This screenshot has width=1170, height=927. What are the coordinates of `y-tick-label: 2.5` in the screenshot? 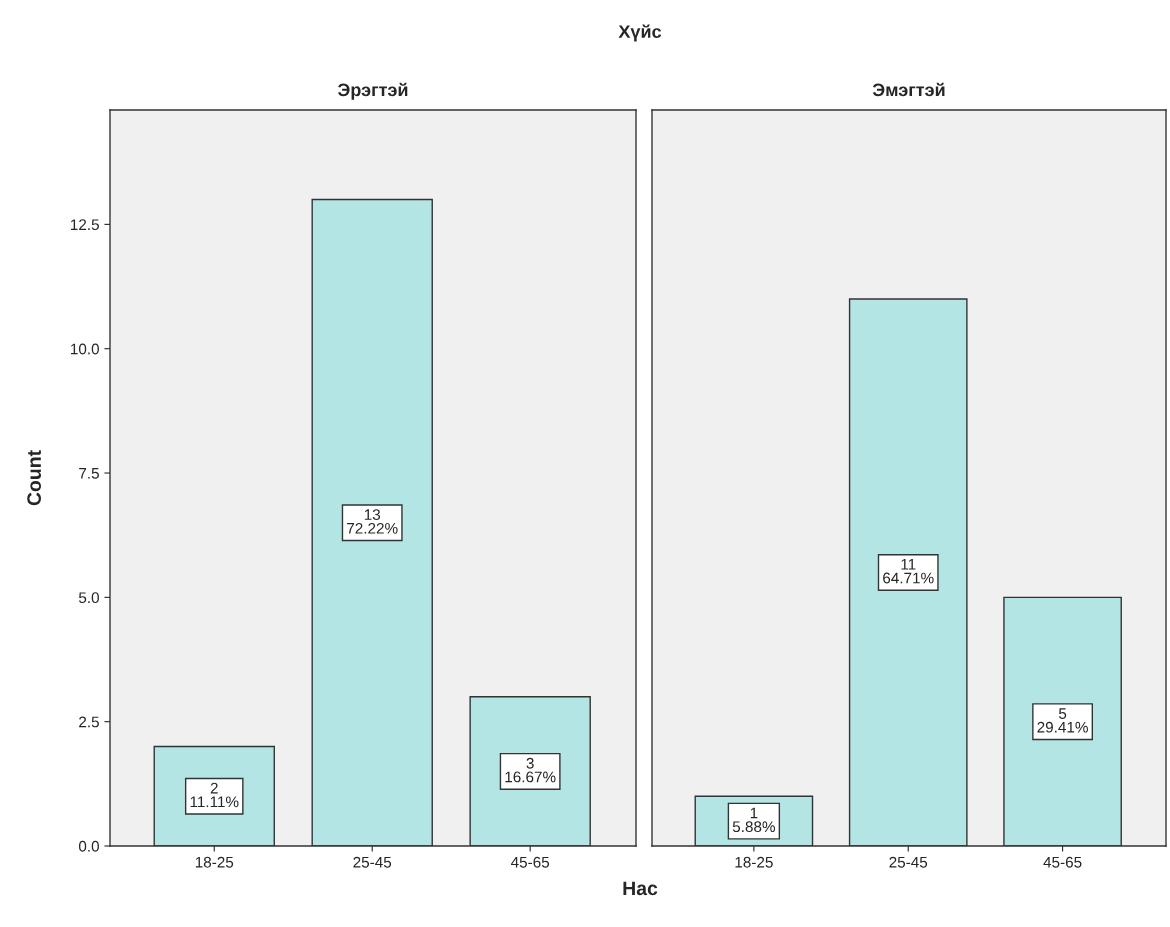 It's located at (89, 722).